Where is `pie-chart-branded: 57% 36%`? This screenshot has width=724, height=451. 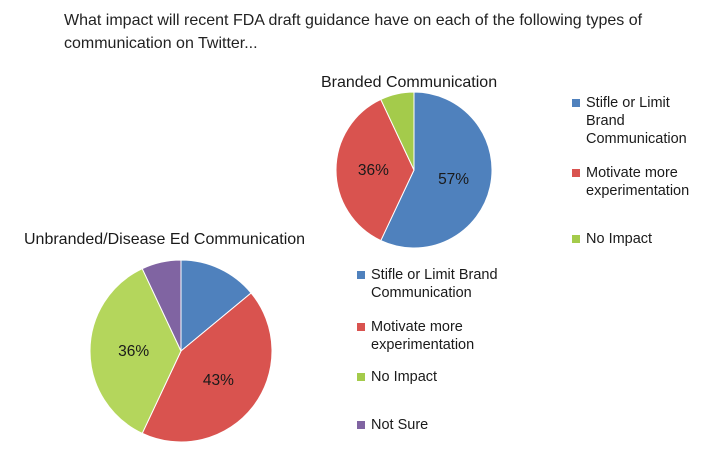
pie-chart-branded: 57% 36% is located at coordinates (414, 170).